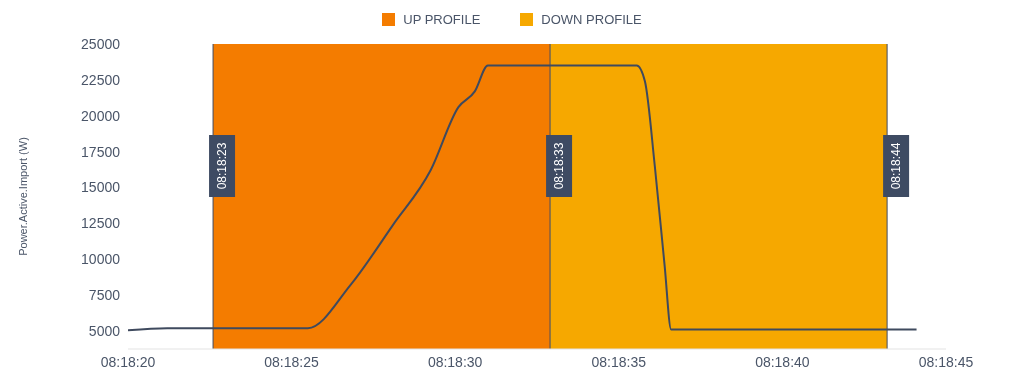  Describe the element at coordinates (591, 19) in the screenshot. I see `legend-label: DOWN PROFILE` at that location.